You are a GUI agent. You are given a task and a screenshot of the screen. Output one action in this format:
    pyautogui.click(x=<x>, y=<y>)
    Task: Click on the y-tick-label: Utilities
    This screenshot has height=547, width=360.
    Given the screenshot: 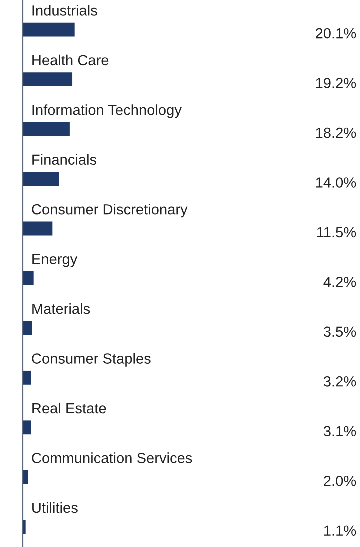 What is the action you would take?
    pyautogui.click(x=55, y=508)
    